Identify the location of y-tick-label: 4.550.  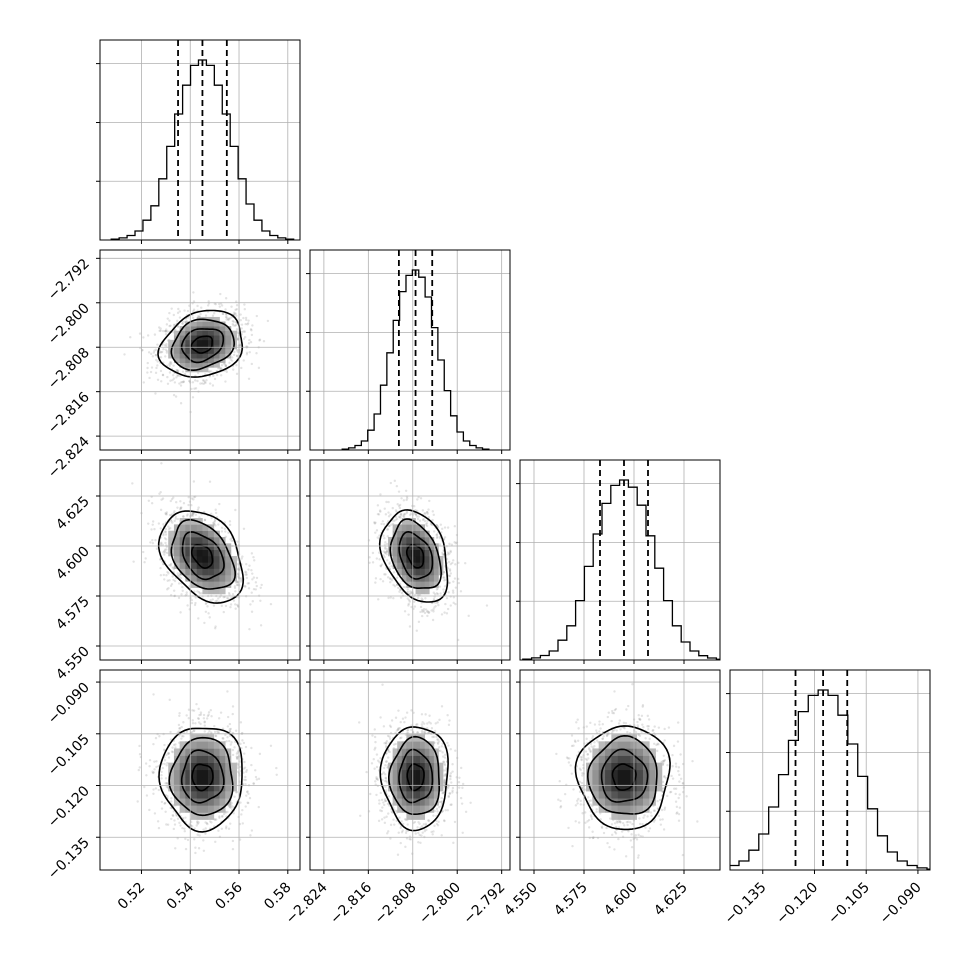
(73, 664).